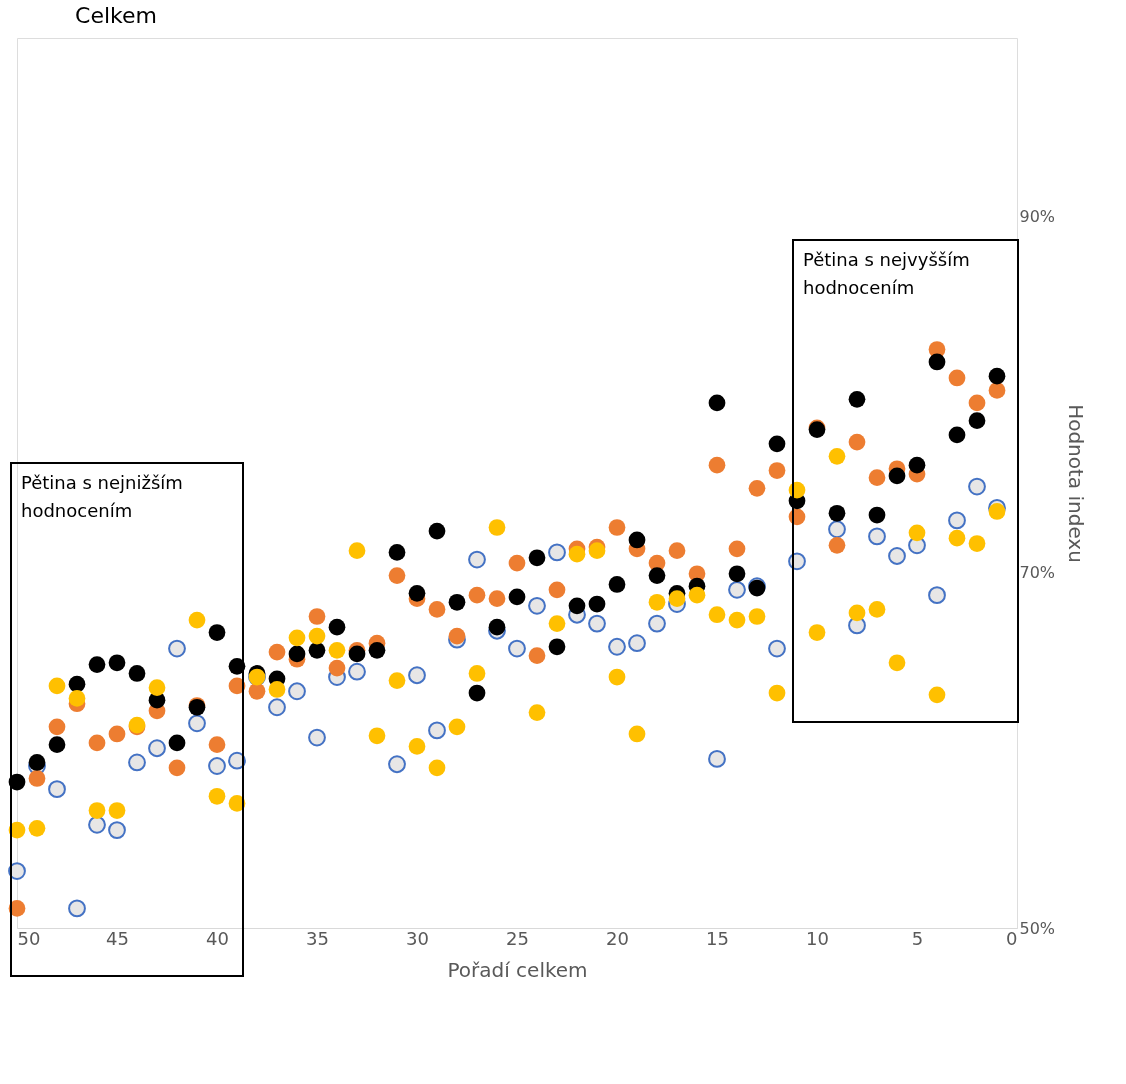 The image size is (1126, 1084). What do you see at coordinates (617, 938) in the screenshot?
I see `x-tick-label: 20` at bounding box center [617, 938].